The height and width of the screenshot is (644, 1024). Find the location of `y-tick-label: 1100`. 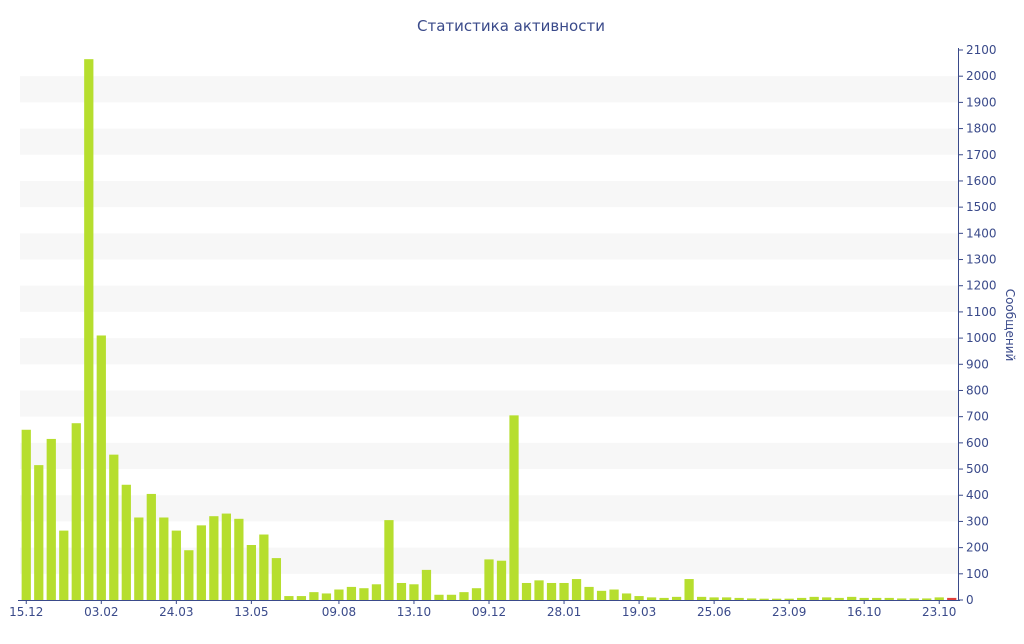

y-tick-label: 1100 is located at coordinates (981, 312).